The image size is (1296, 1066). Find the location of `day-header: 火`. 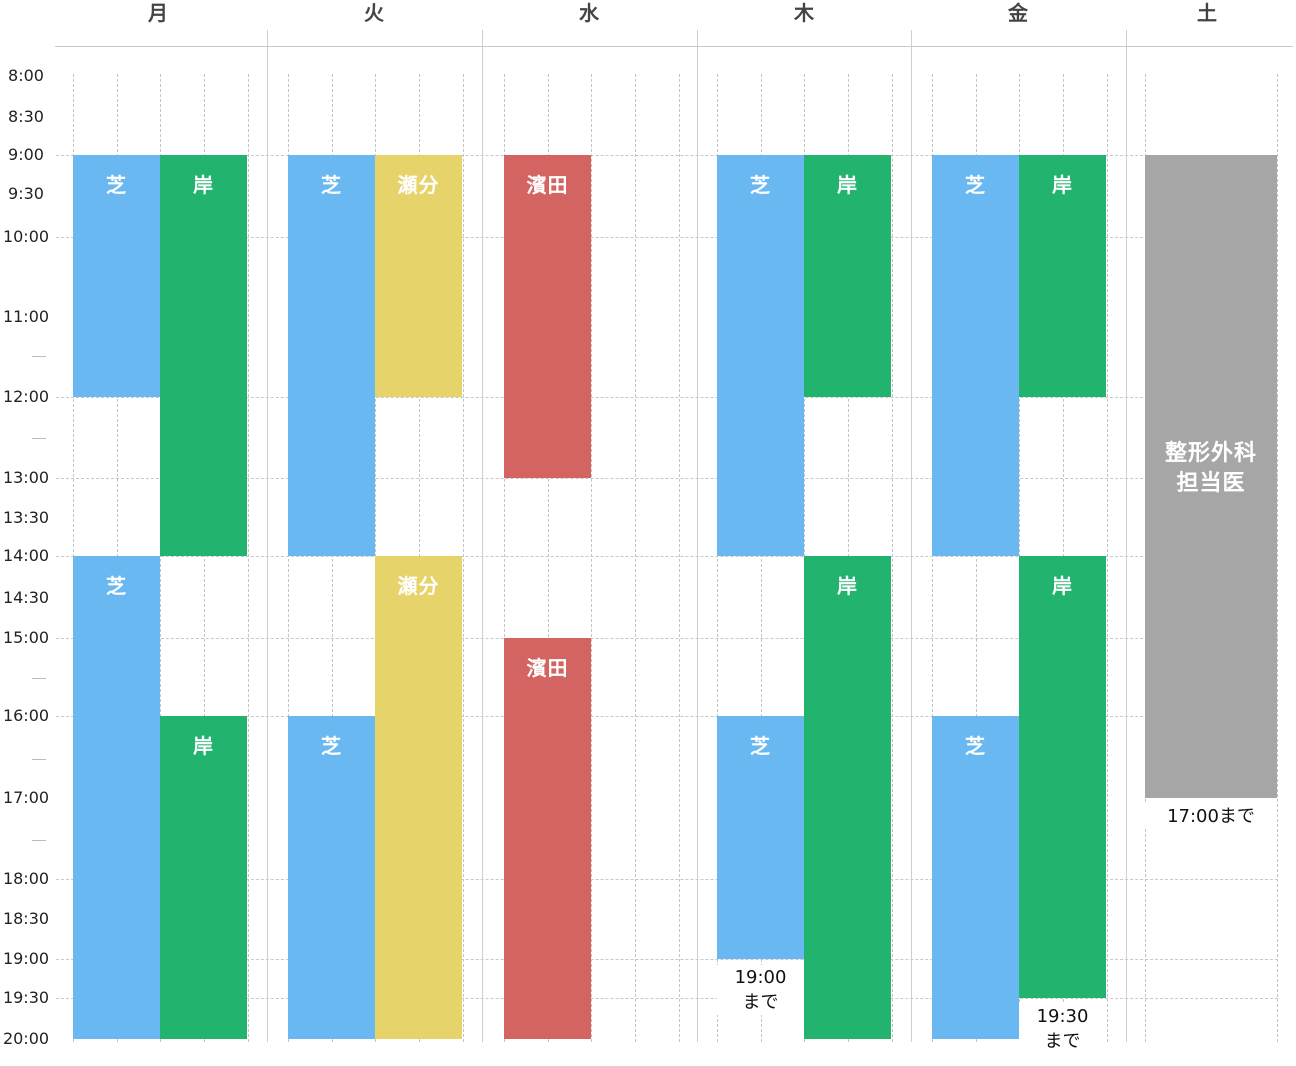

day-header: 火 is located at coordinates (374, 13).